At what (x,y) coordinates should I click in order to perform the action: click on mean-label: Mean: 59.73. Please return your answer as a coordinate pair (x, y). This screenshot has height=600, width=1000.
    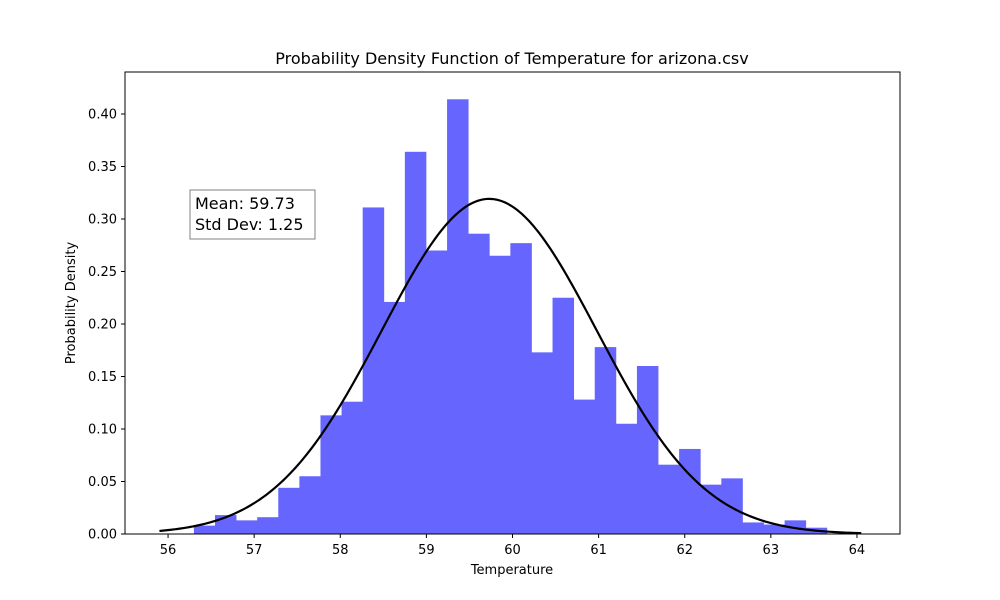
    Looking at the image, I should click on (245, 203).